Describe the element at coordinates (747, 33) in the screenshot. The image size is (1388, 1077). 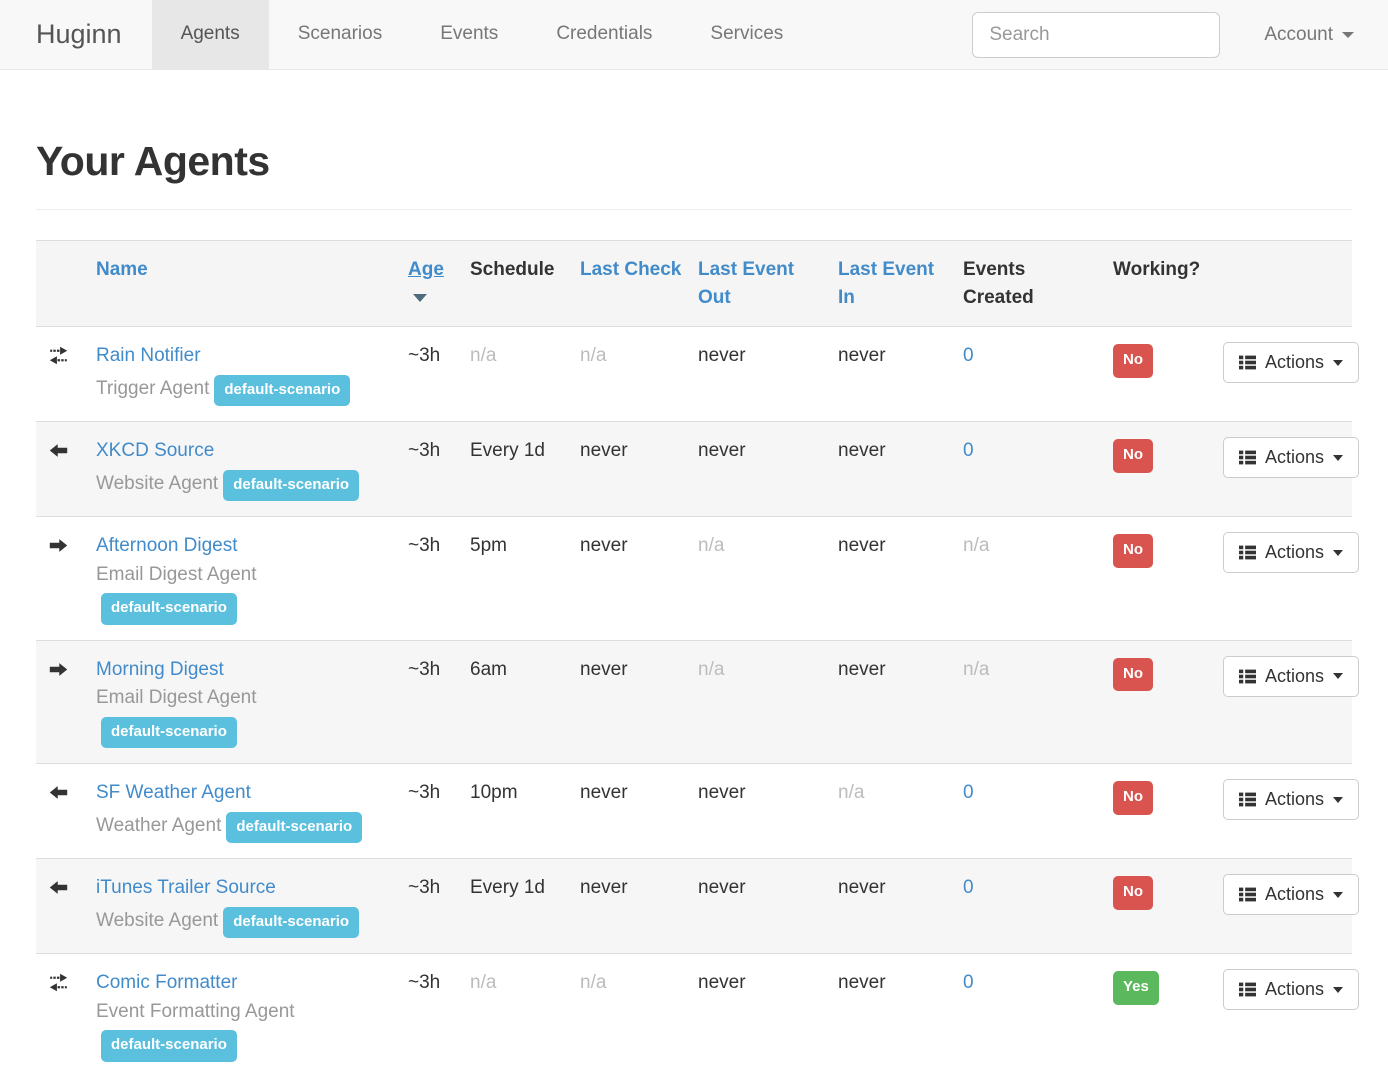
I see `nav-item-services: Services` at that location.